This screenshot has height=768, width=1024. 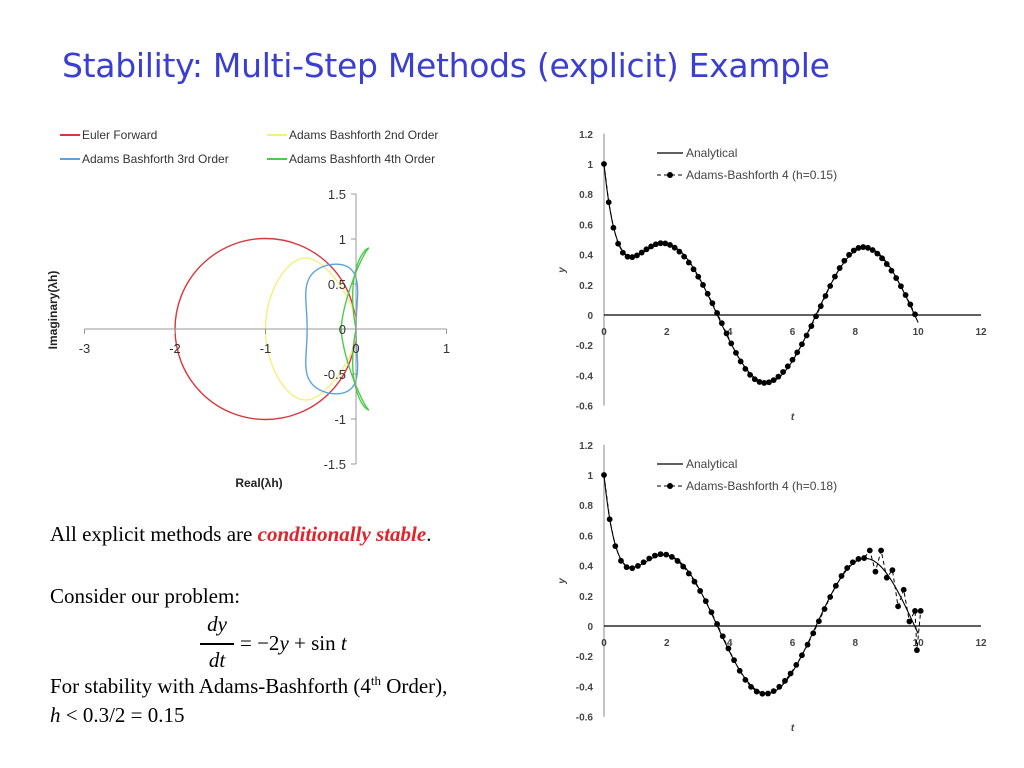 What do you see at coordinates (337, 284) in the screenshot?
I see `y-tick-label: 0.5` at bounding box center [337, 284].